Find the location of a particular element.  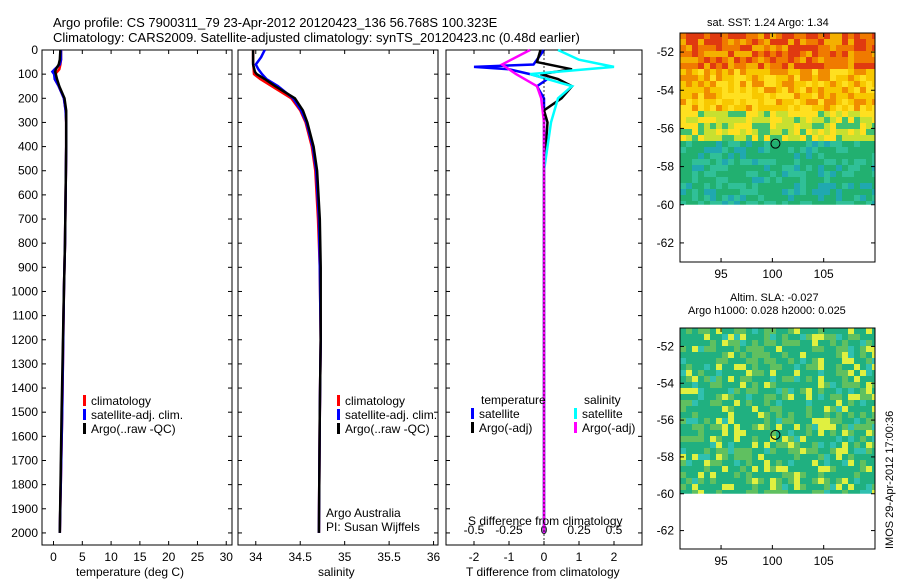

credit-line2: PI: Susan Wijffels is located at coordinates (373, 527).